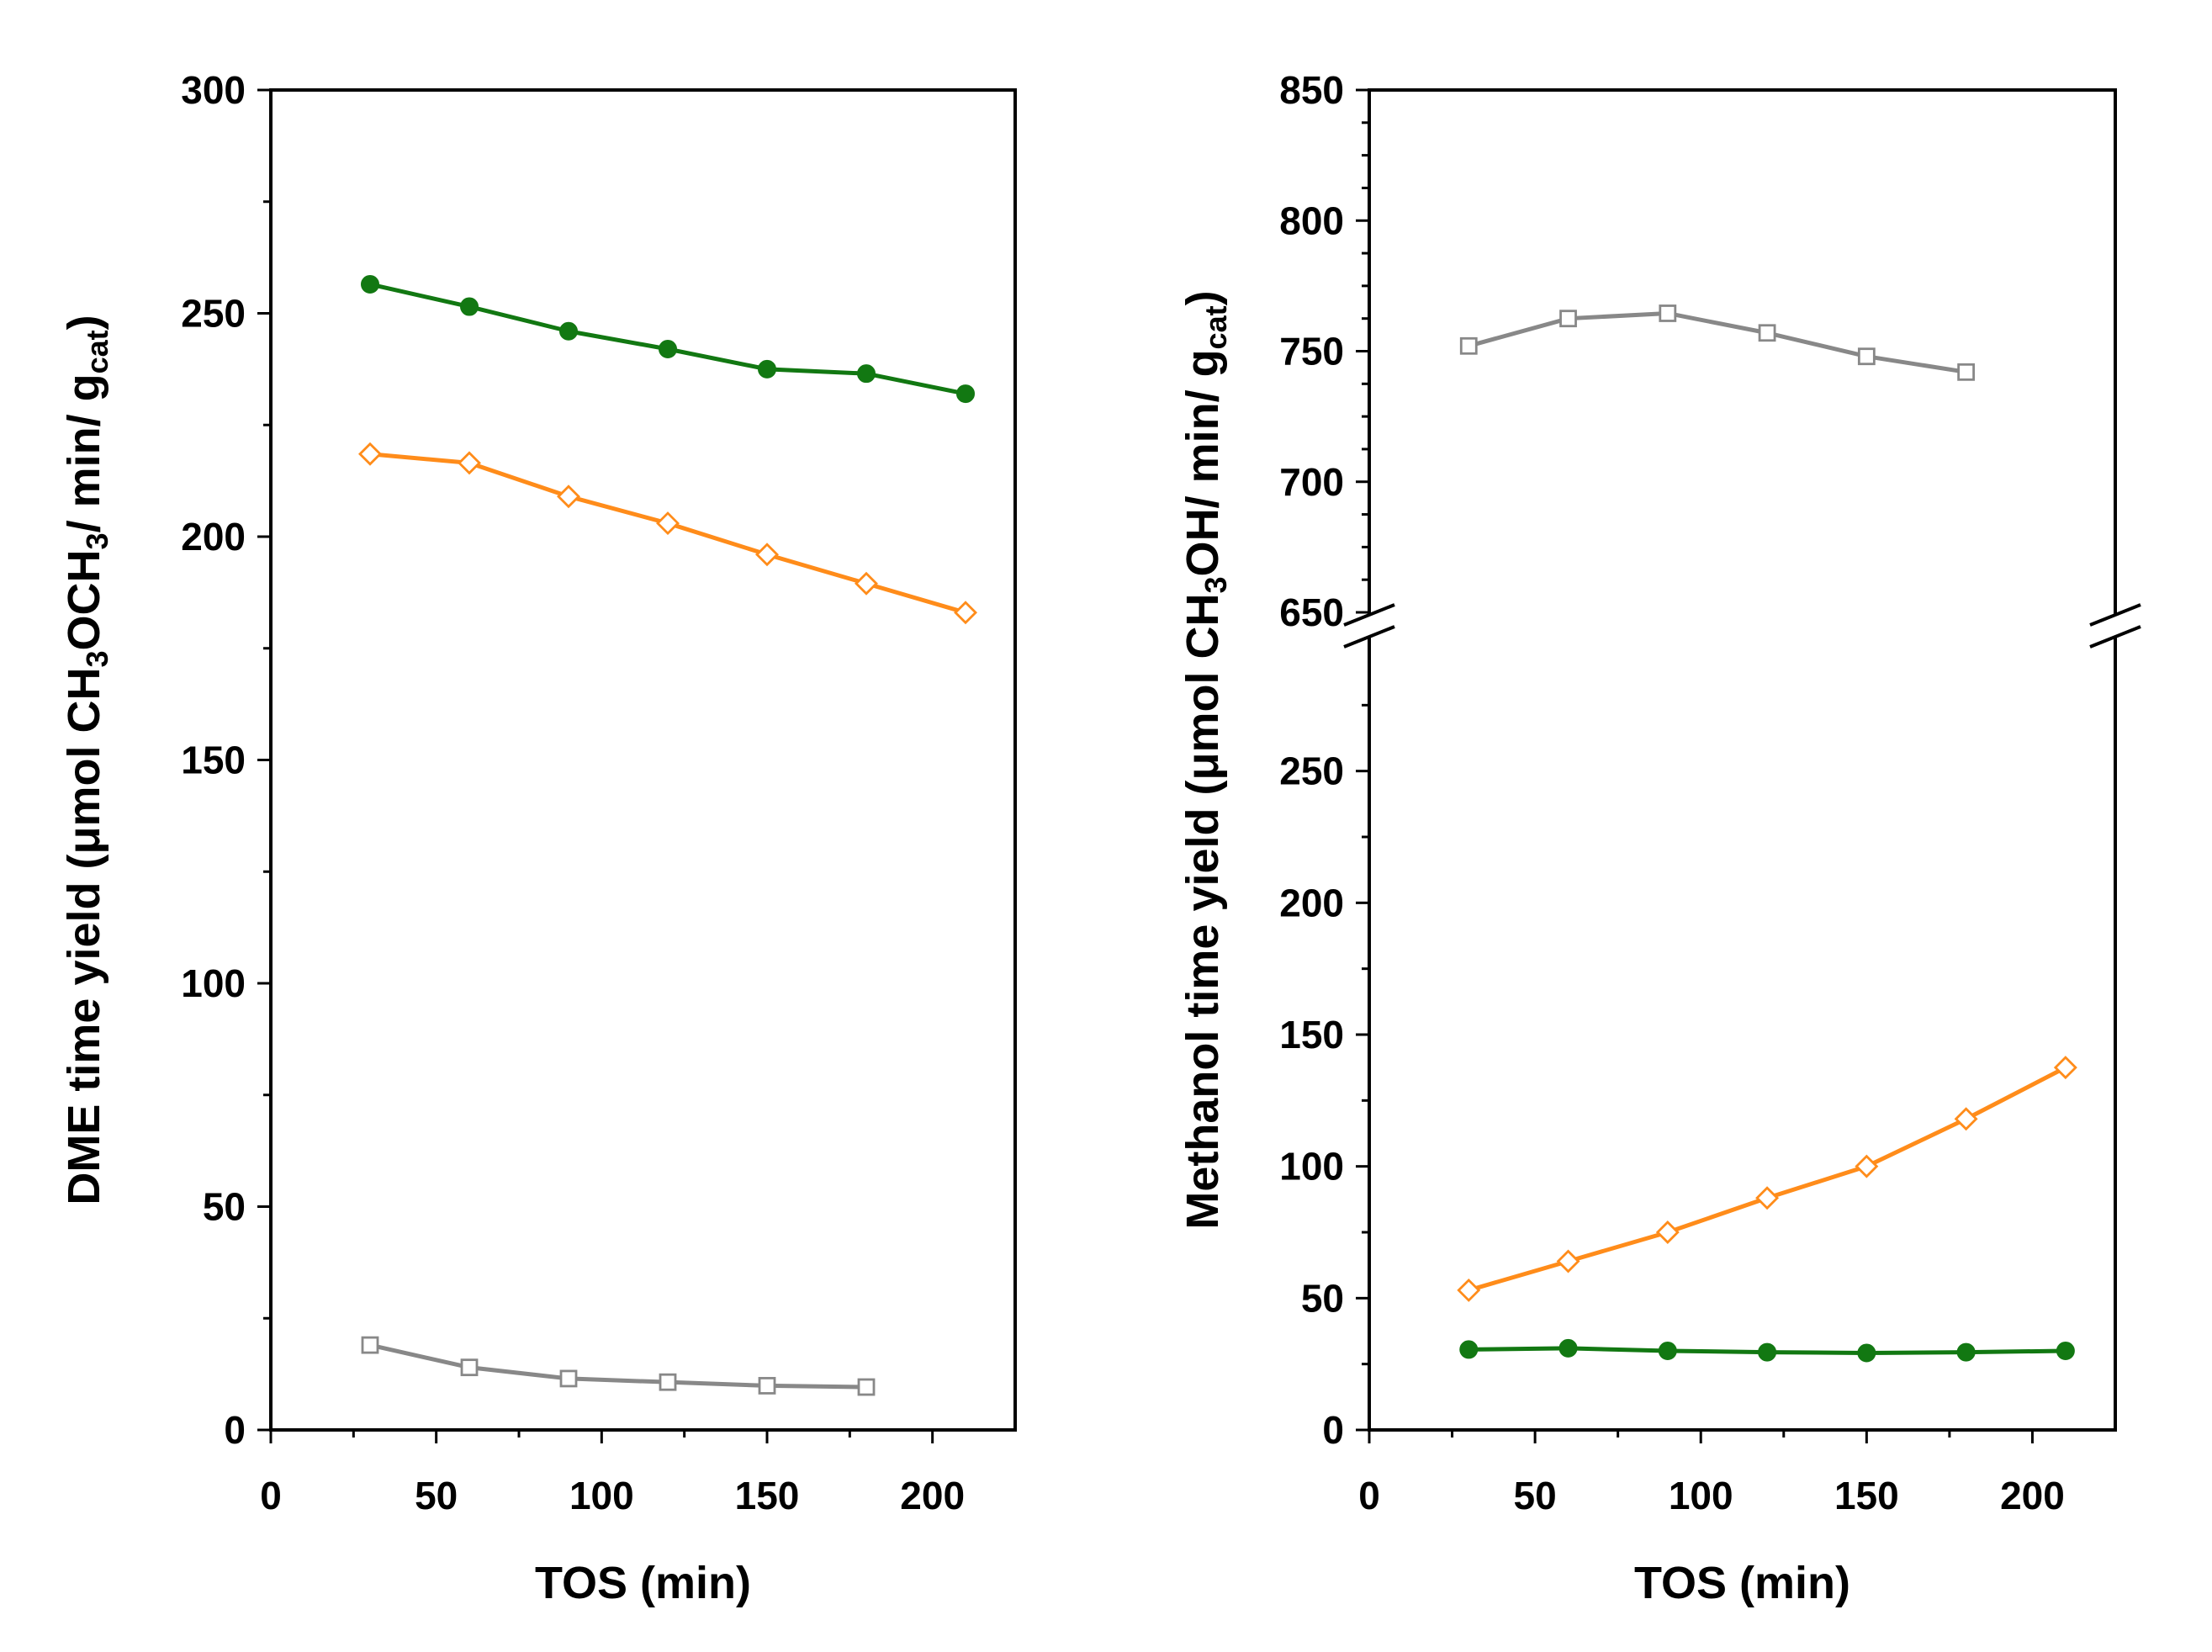 The width and height of the screenshot is (2212, 1652). I want to click on right-y-tick-label: 100, so click(1311, 1167).